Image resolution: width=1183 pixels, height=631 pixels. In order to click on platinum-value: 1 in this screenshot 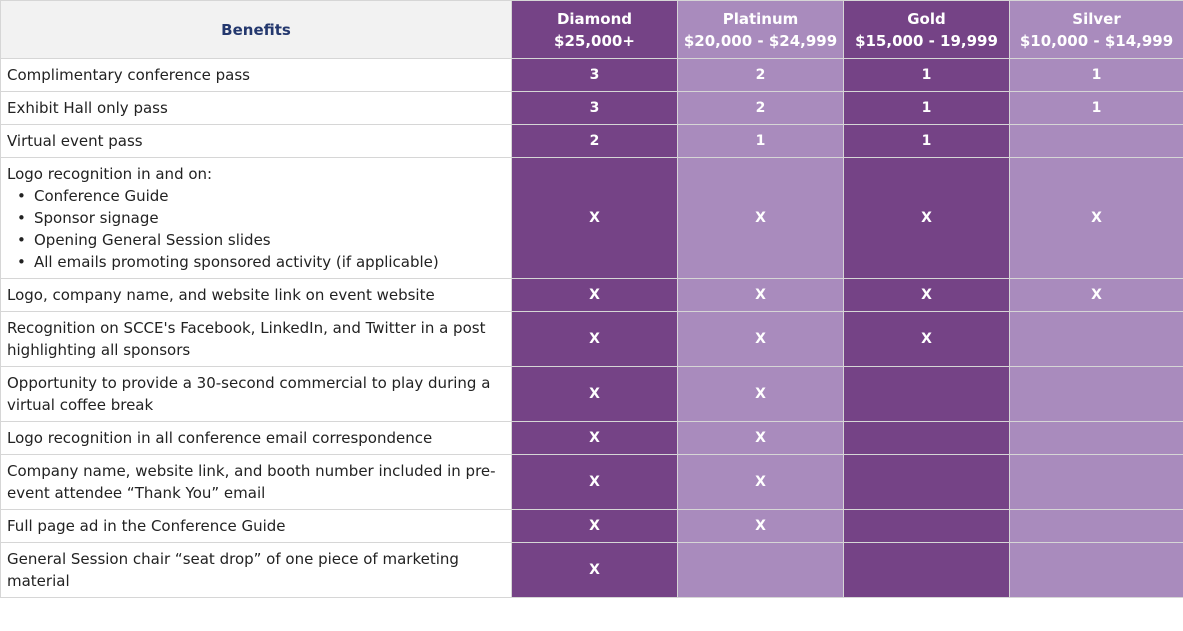, I will do `click(760, 141)`.